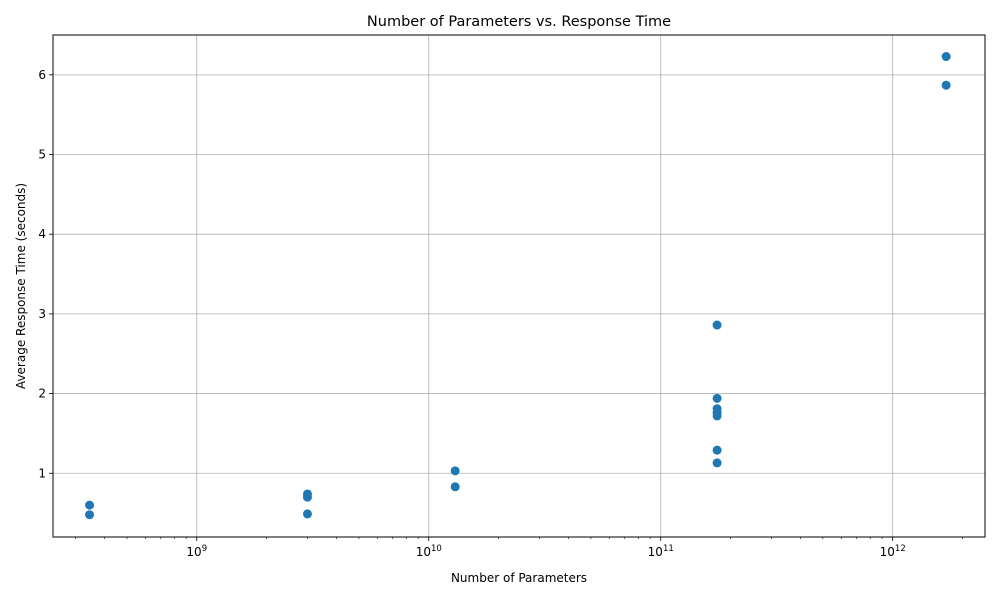  What do you see at coordinates (42, 314) in the screenshot?
I see `y-tick-label: 3` at bounding box center [42, 314].